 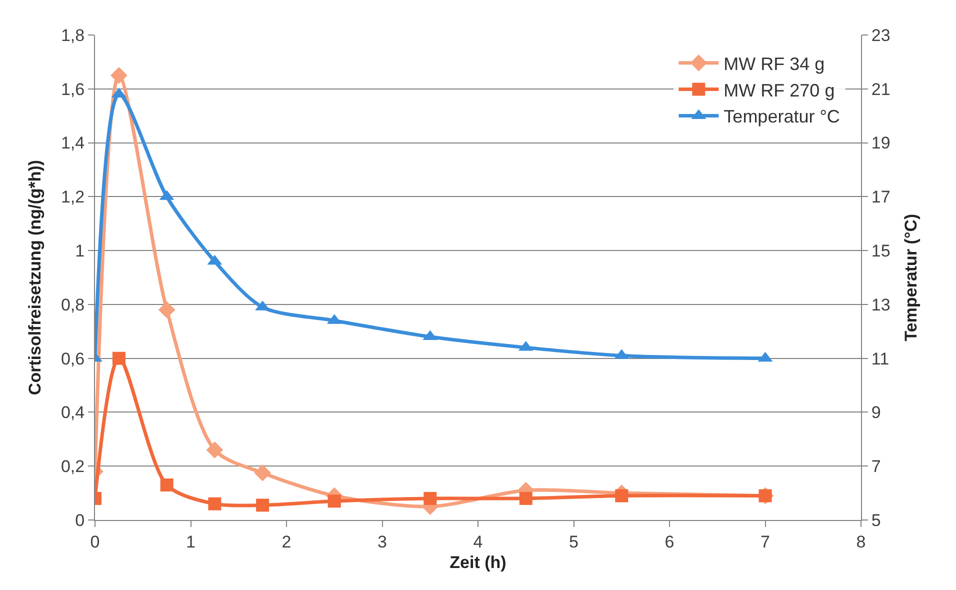 I want to click on y-tick-label: 0,8, so click(x=72, y=304).